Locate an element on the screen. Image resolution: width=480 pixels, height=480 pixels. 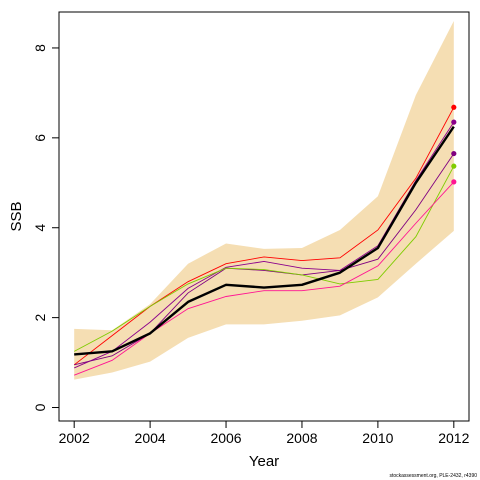
x-tick-label-2012: 2012 is located at coordinates (453, 438).